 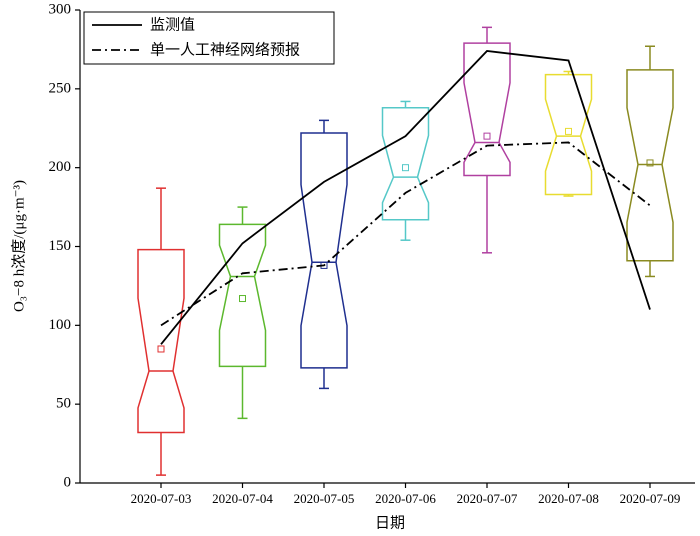 What do you see at coordinates (405, 498) in the screenshot?
I see `x-tick-label: 2020-07-06` at bounding box center [405, 498].